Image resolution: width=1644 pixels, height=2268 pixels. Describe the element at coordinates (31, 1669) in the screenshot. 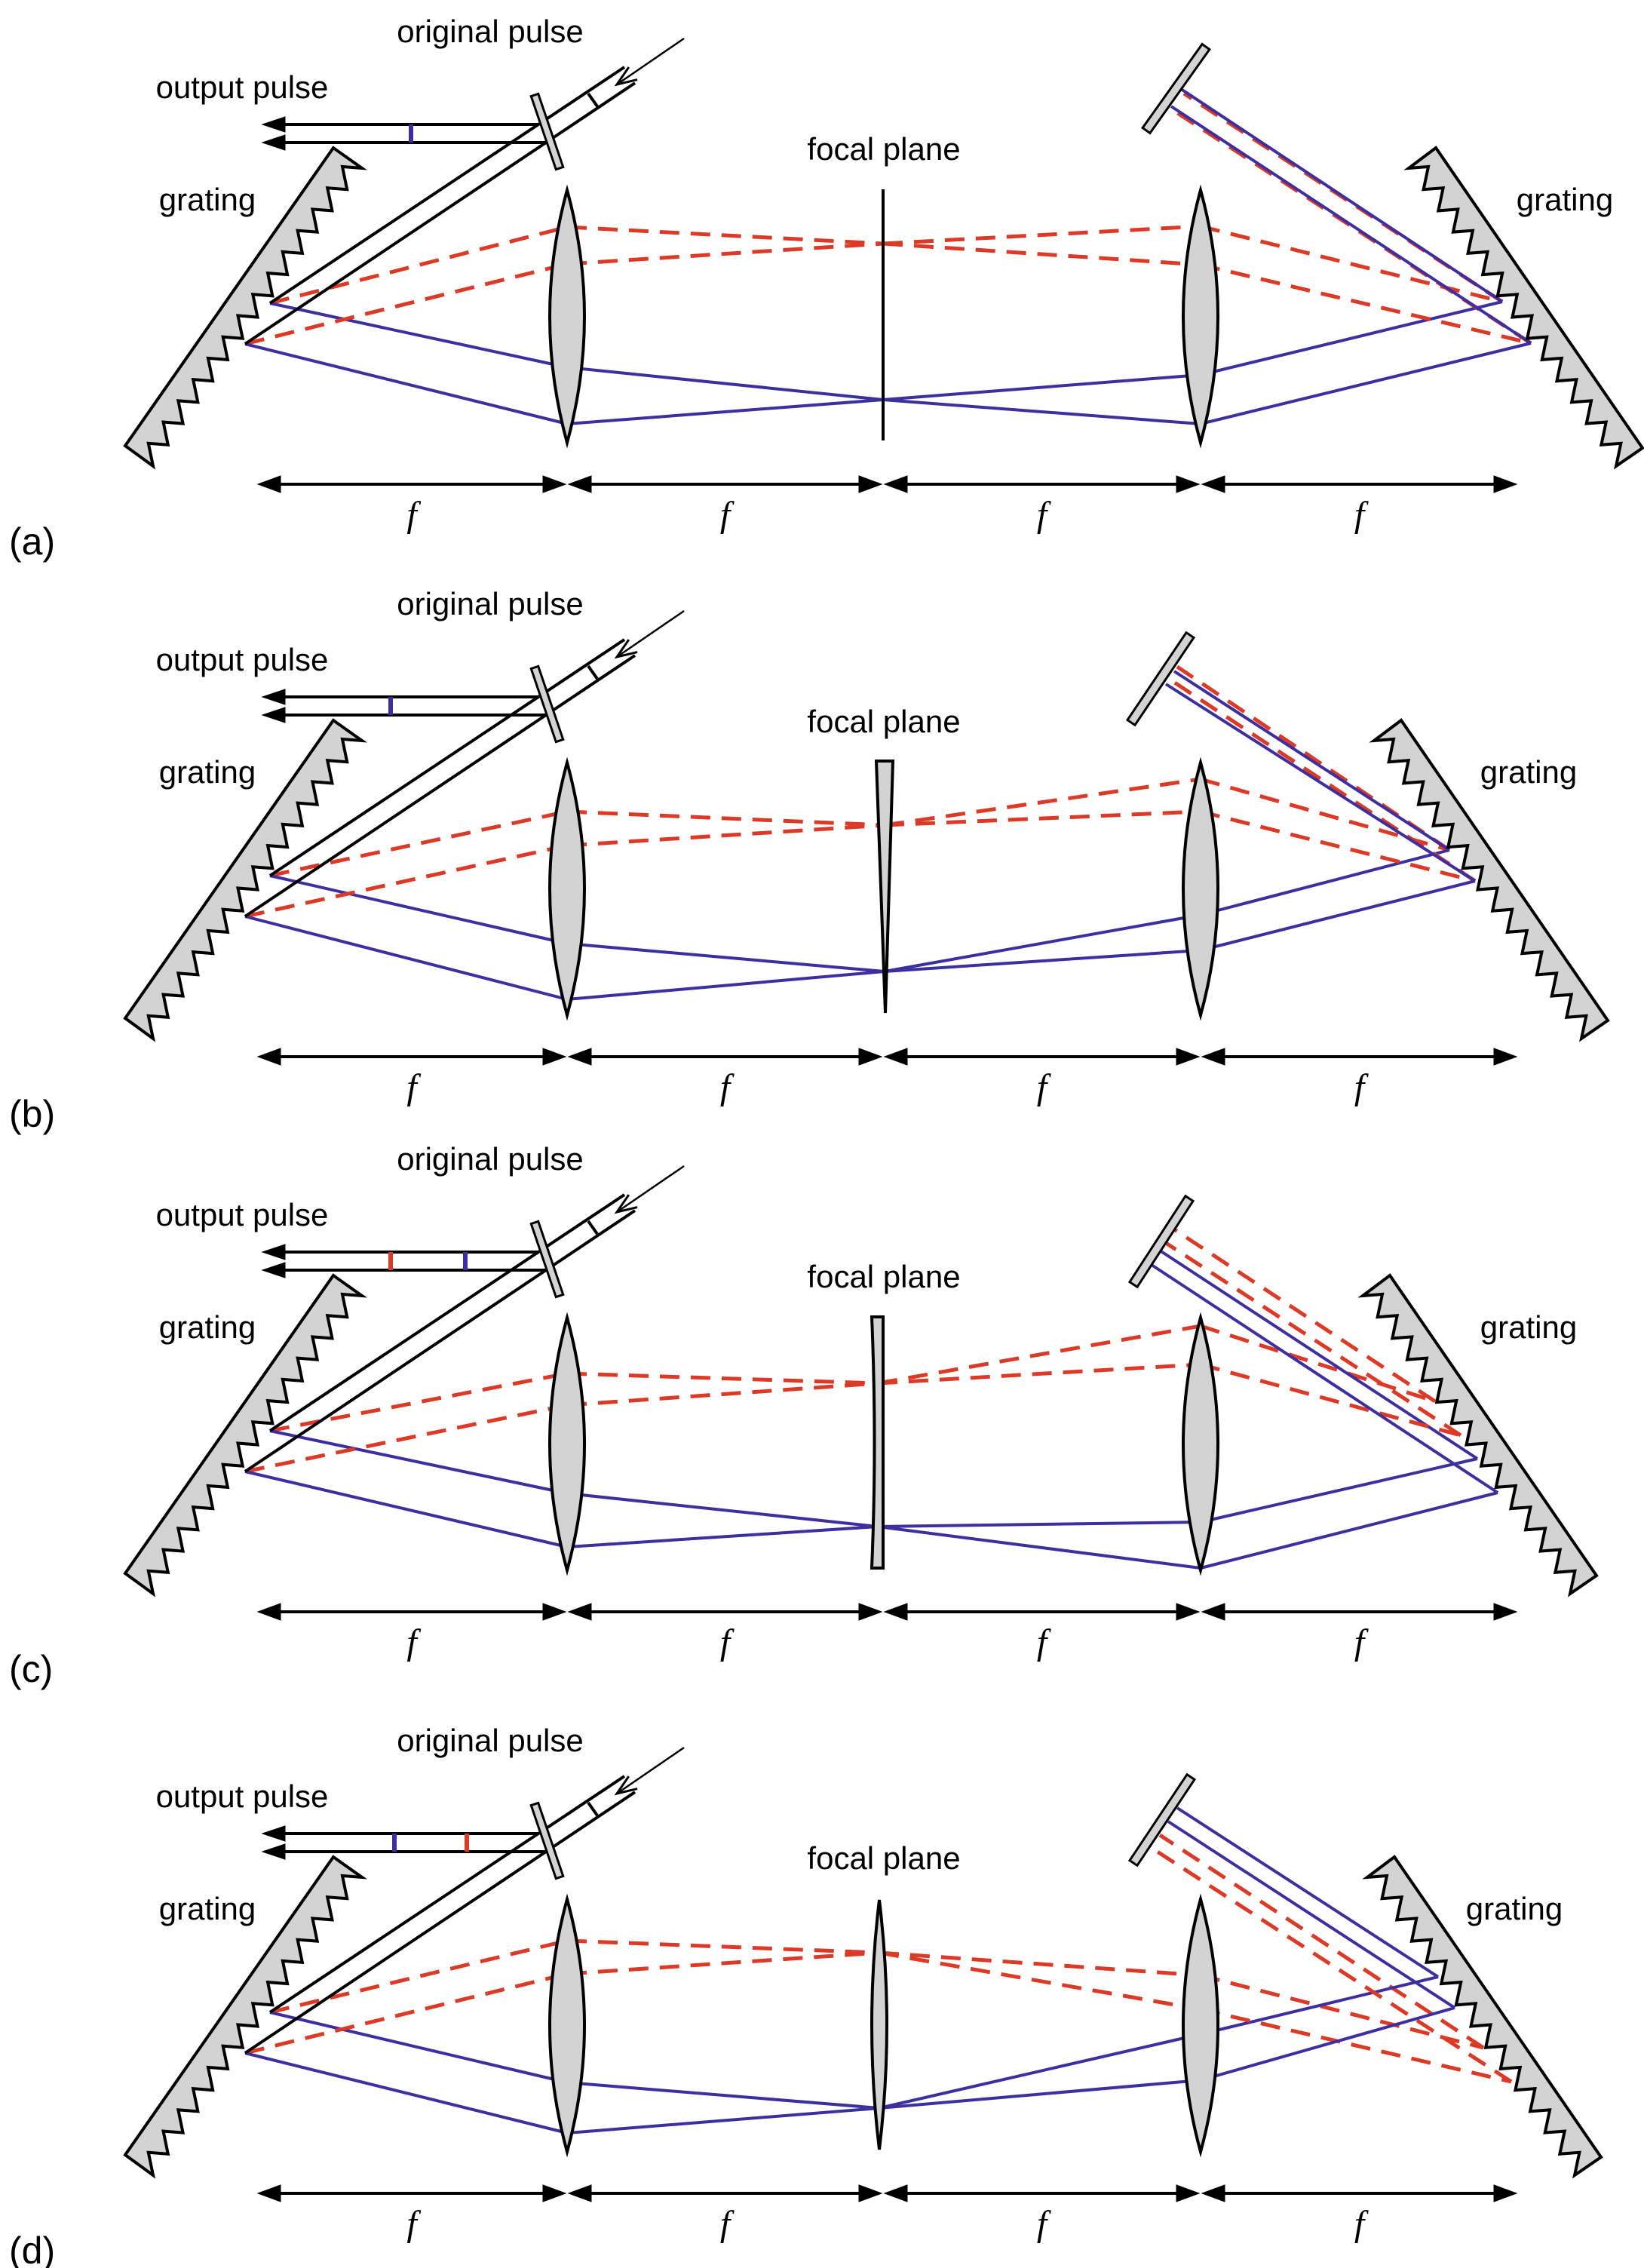

I see `panel-label: (c)` at that location.